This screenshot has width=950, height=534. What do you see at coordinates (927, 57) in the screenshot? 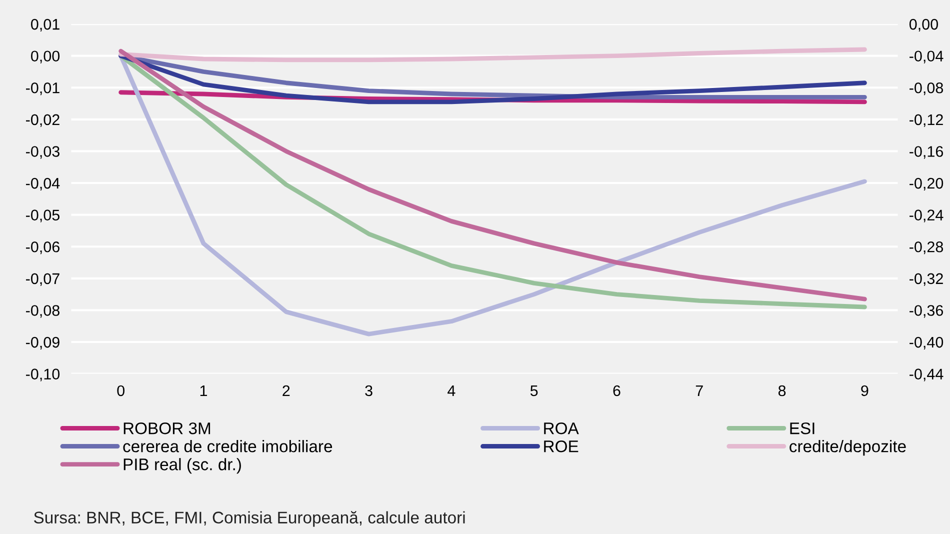
I see `y2-tick-label: -0,04` at bounding box center [927, 57].